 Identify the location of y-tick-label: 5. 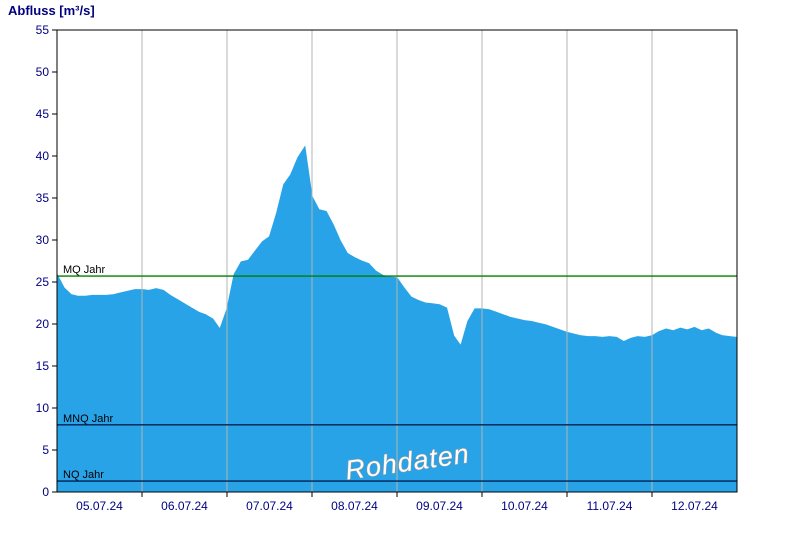
(45, 450).